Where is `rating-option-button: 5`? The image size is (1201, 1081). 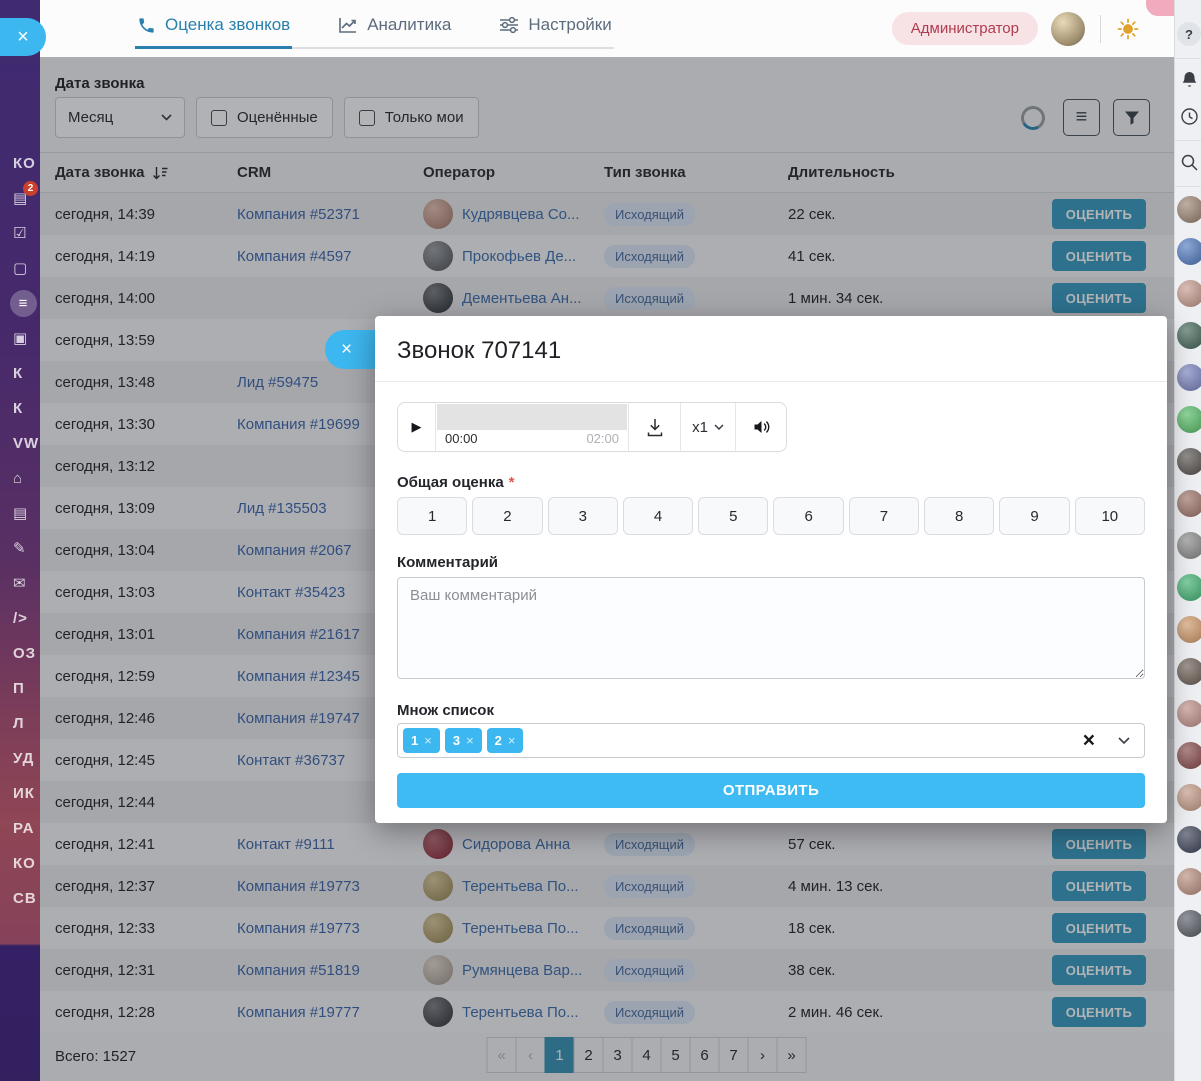 rating-option-button: 5 is located at coordinates (733, 516).